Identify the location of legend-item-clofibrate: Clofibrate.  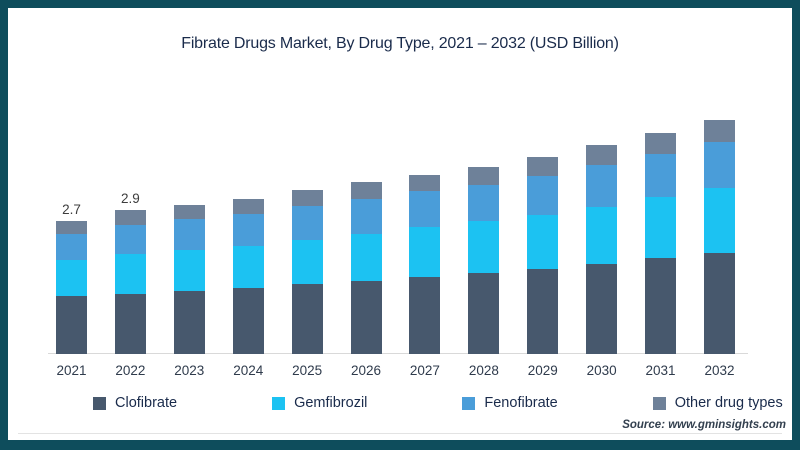
(135, 403).